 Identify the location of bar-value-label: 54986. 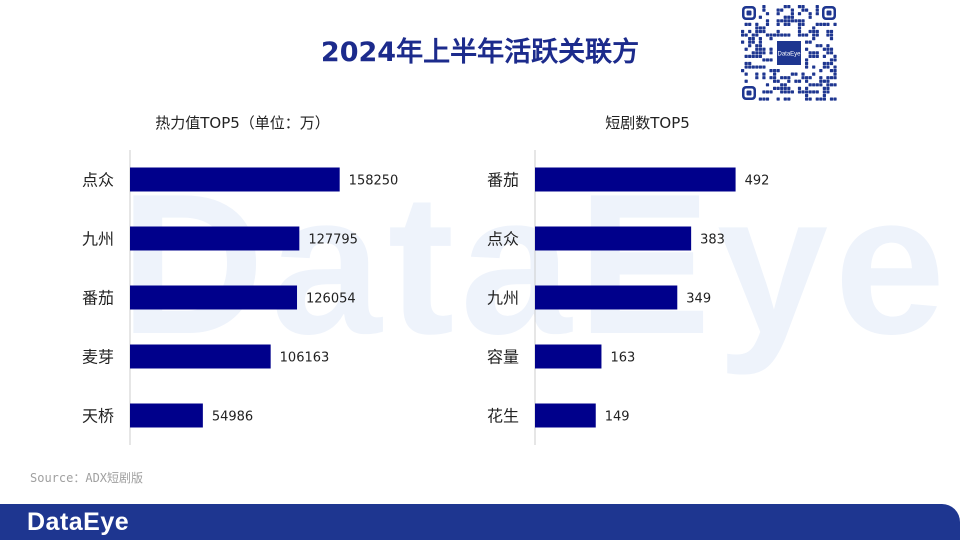
(232, 417).